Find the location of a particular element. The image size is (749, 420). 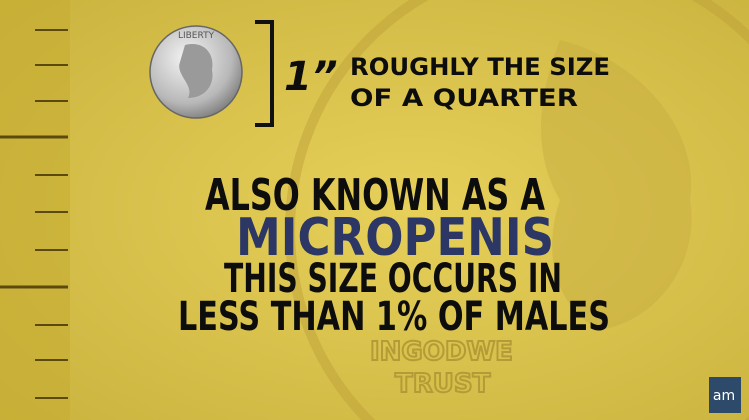

caption: OF A QUARTER is located at coordinates (464, 98).